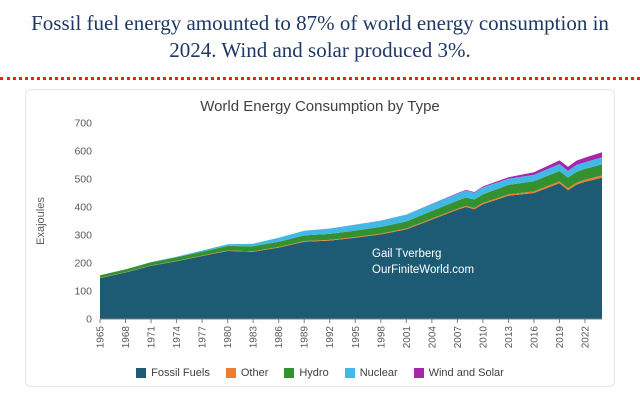 Image resolution: width=640 pixels, height=404 pixels. I want to click on legend-swatch-fossil-fuels, so click(141, 372).